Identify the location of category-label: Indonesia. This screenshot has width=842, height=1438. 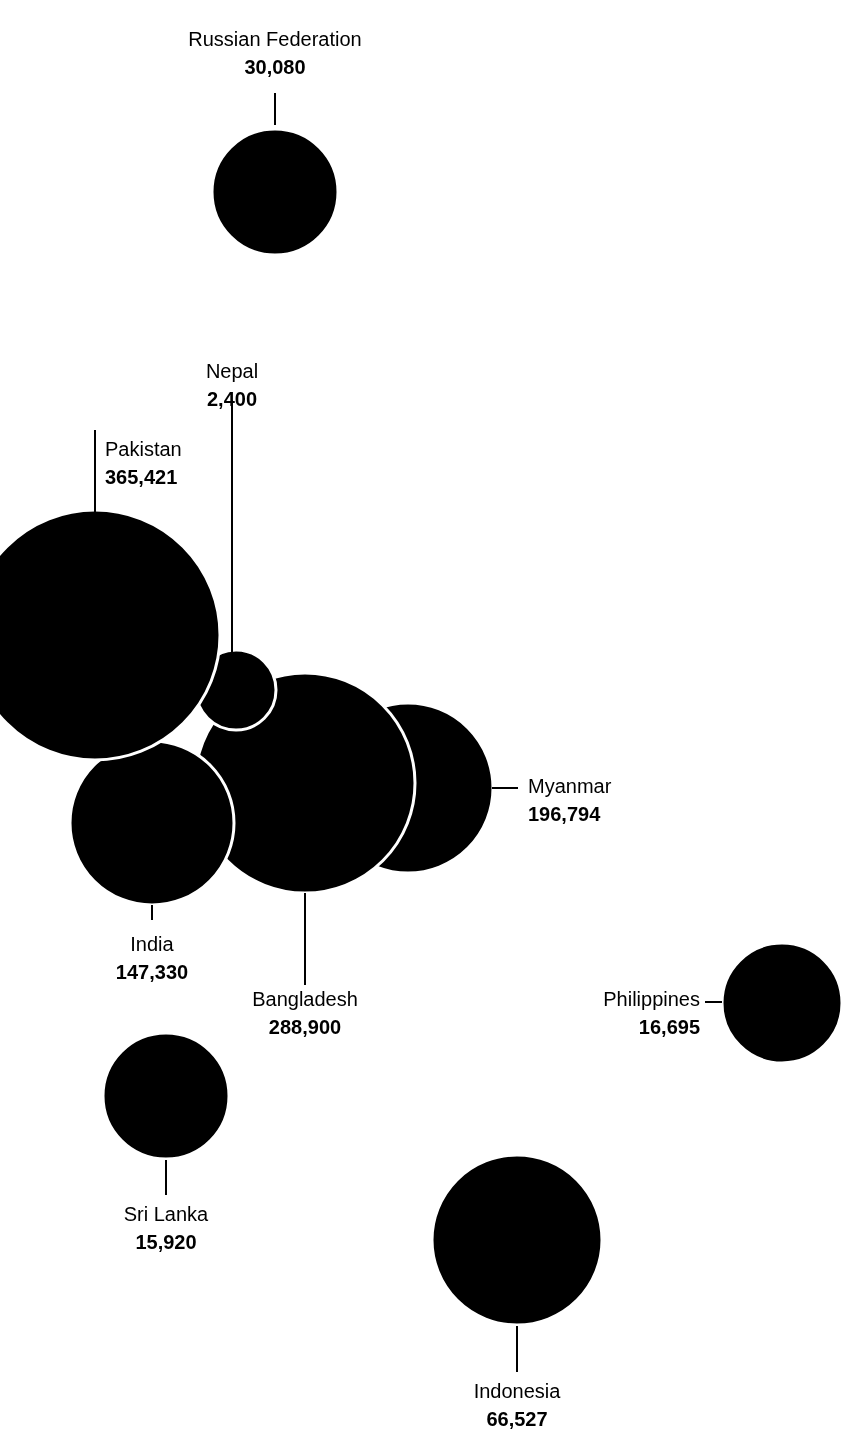
(517, 1390).